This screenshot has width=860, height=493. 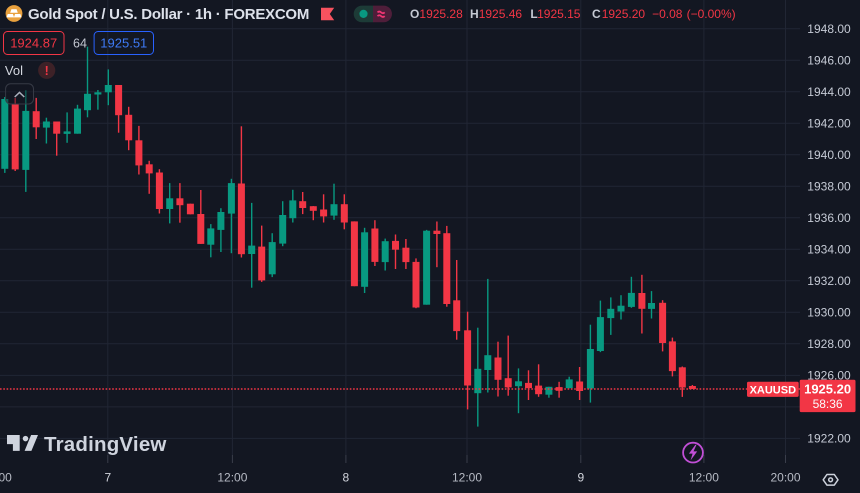 I want to click on svg-text: H, so click(x=474, y=14).